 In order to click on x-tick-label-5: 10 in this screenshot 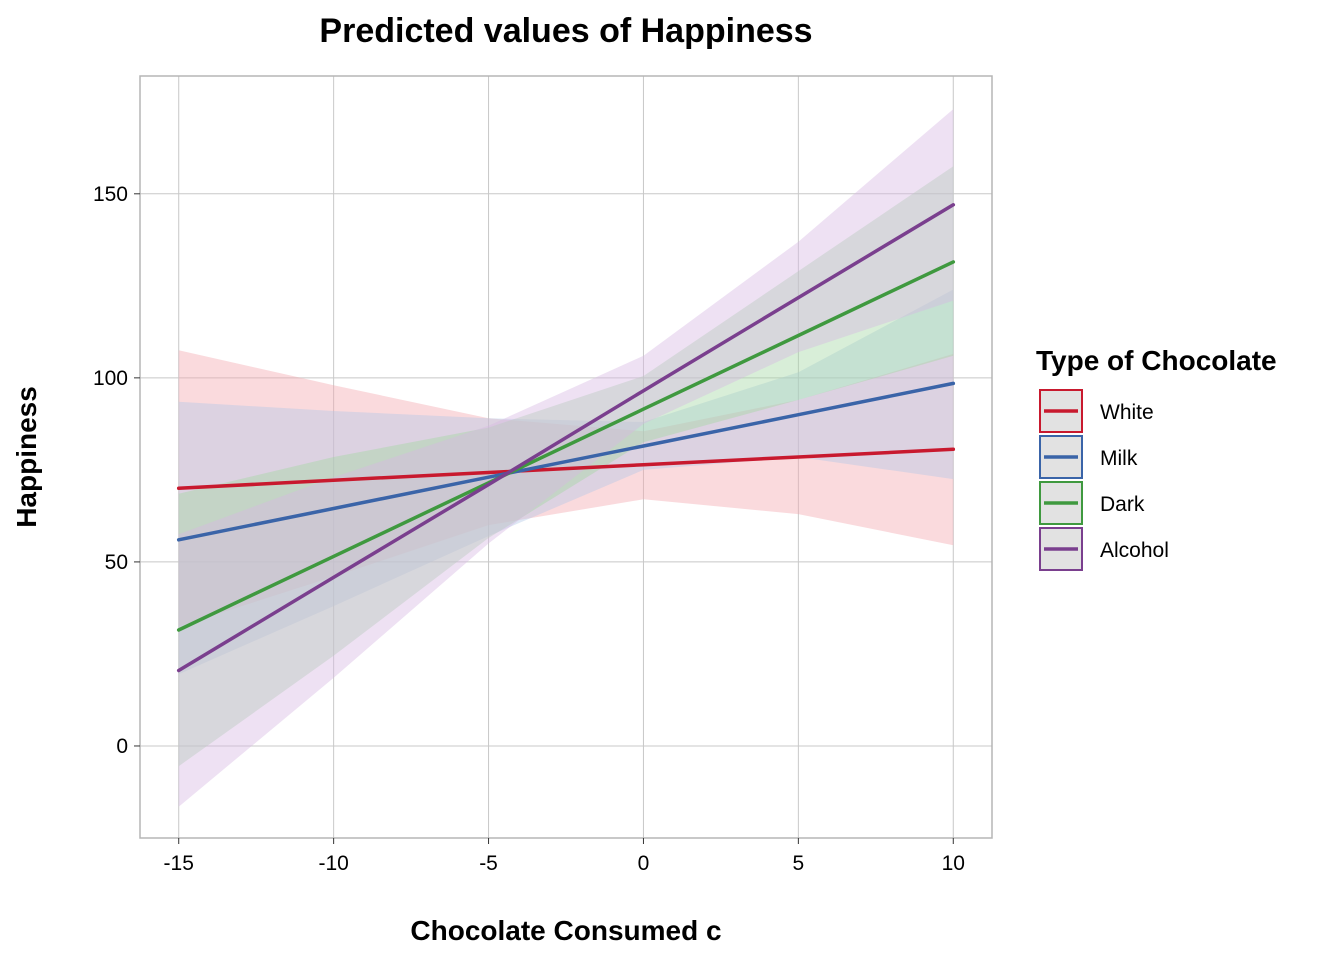, I will do `click(953, 863)`.